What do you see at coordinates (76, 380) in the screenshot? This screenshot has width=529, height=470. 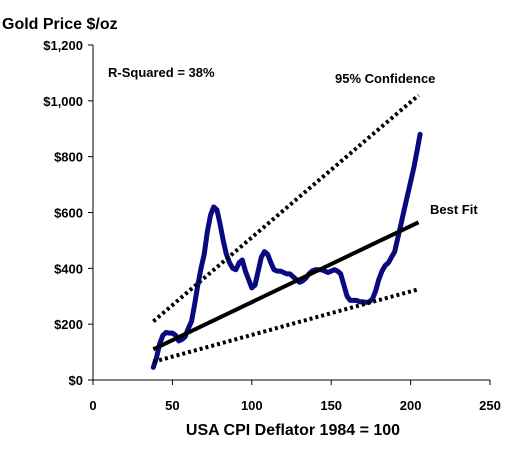 I see `y-tick-label: $0` at bounding box center [76, 380].